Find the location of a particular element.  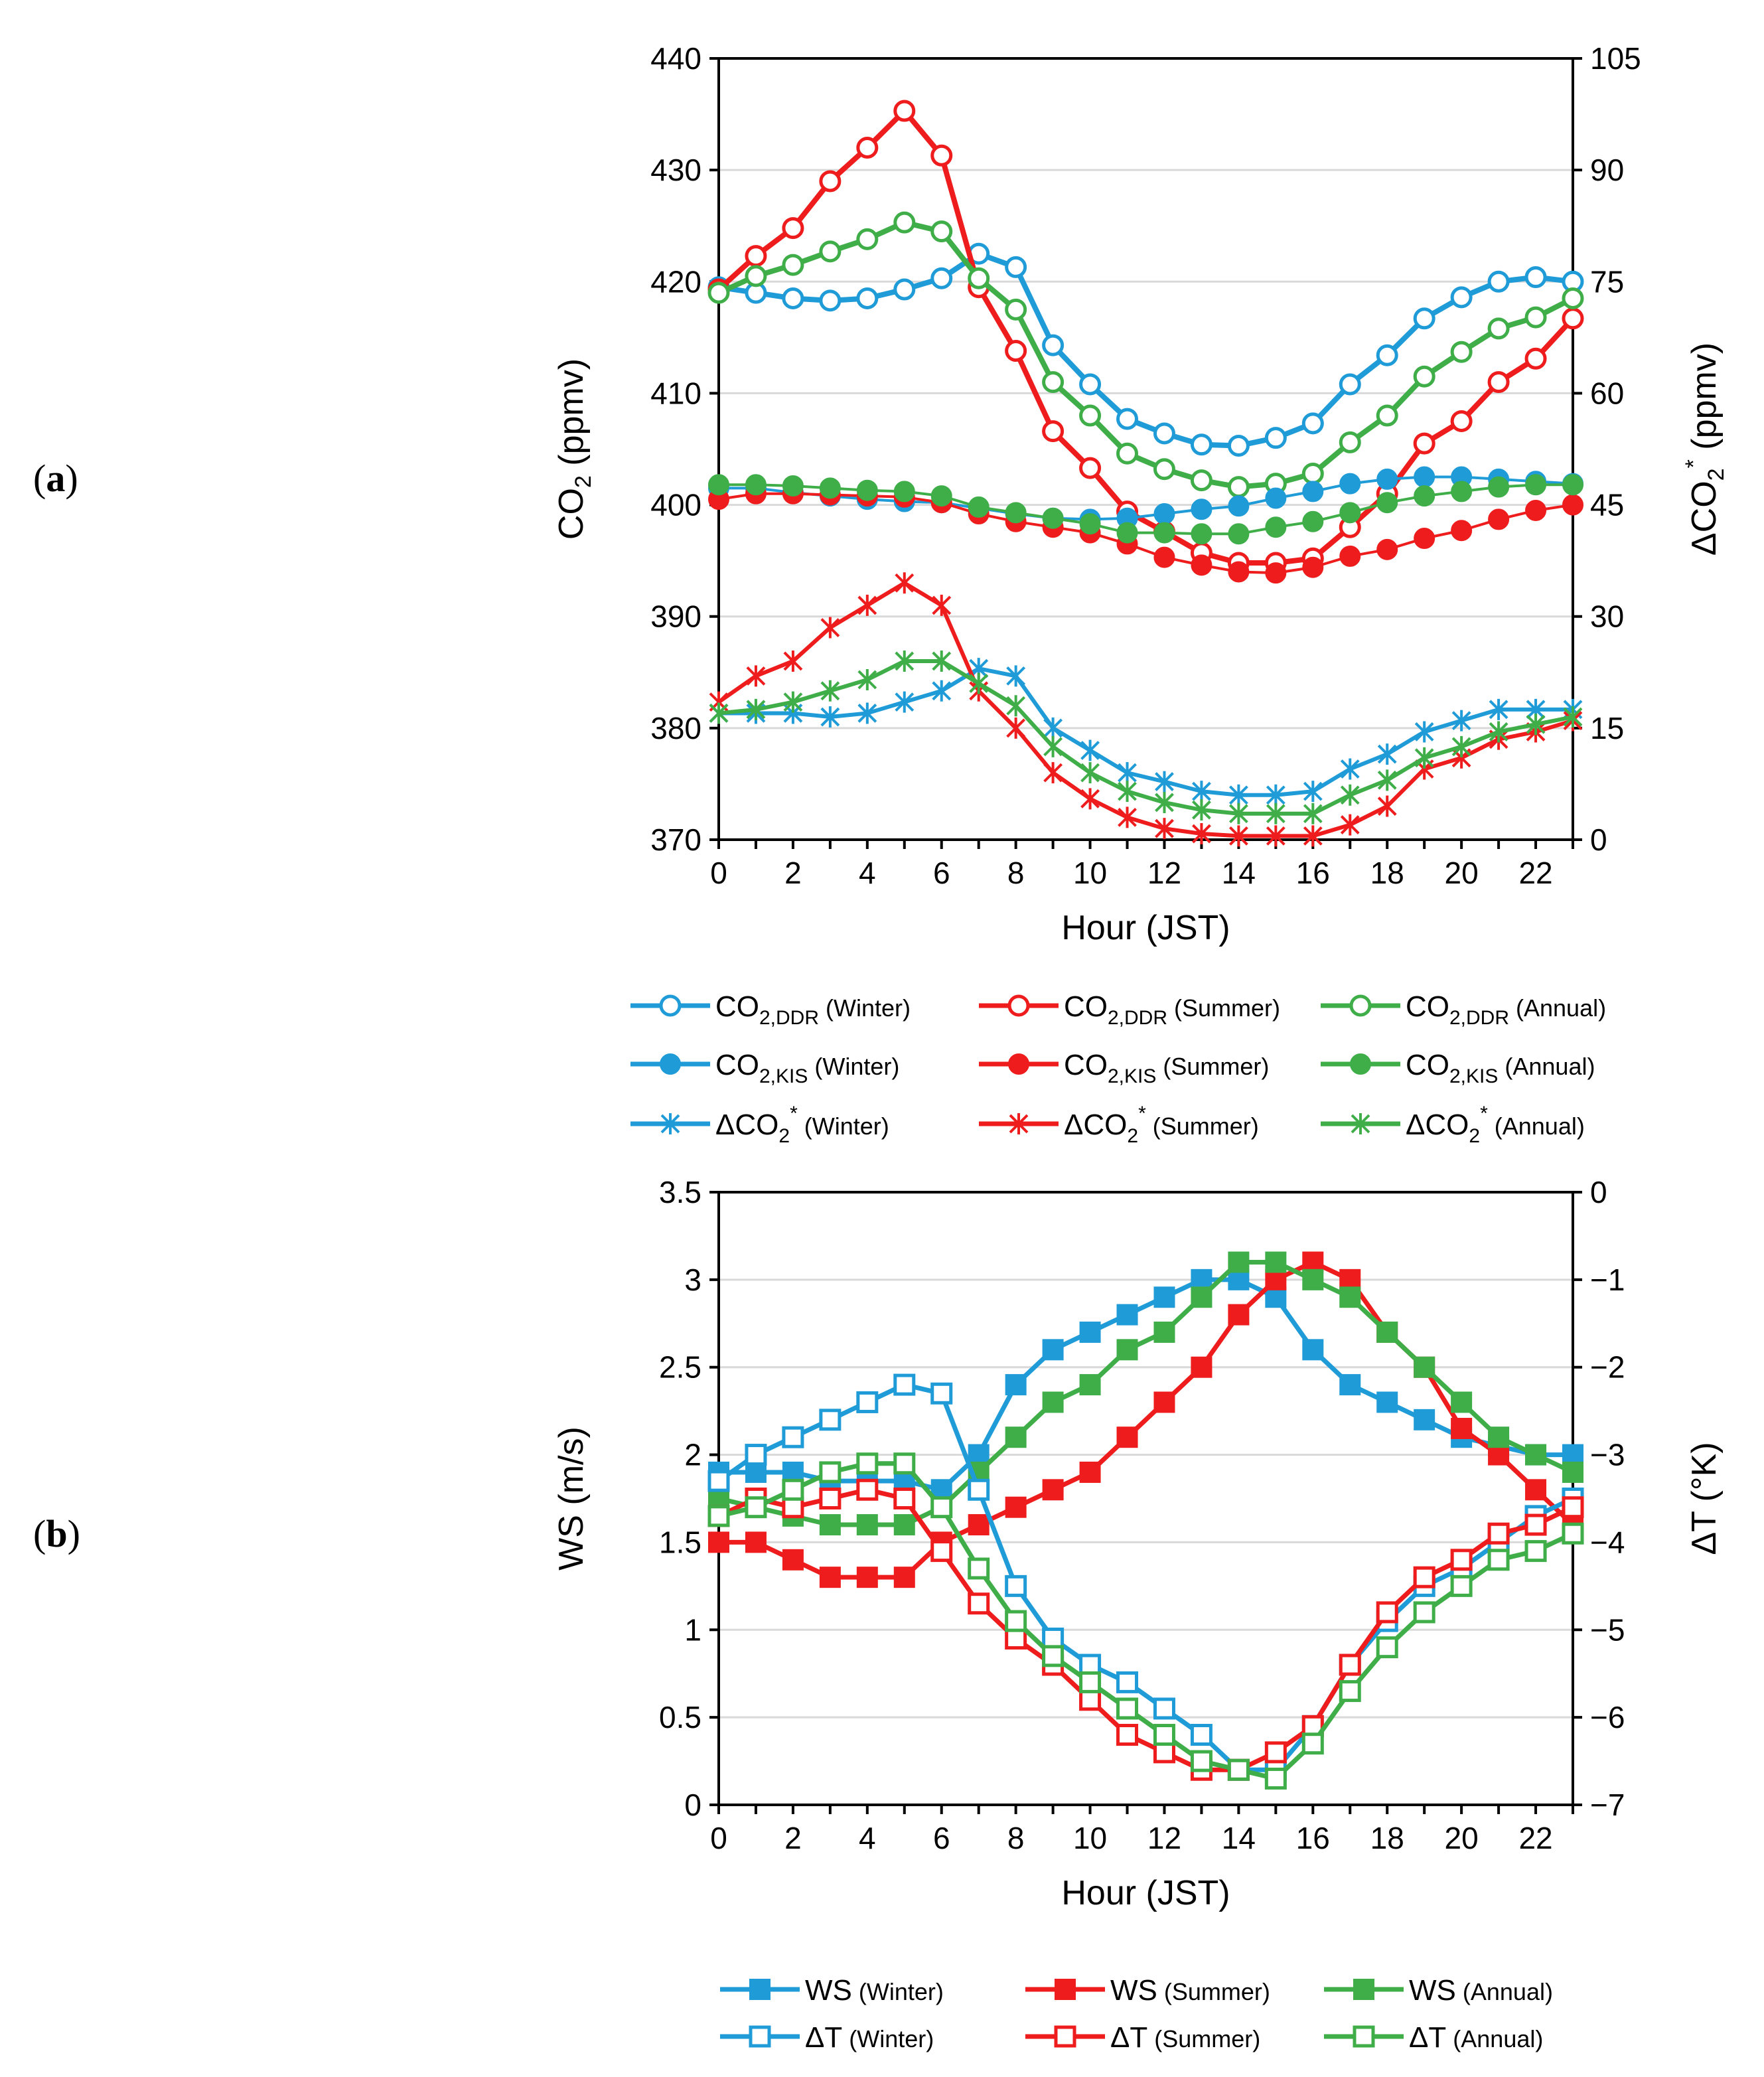

legend-label-main: ΔCO is located at coordinates (1438, 1125).